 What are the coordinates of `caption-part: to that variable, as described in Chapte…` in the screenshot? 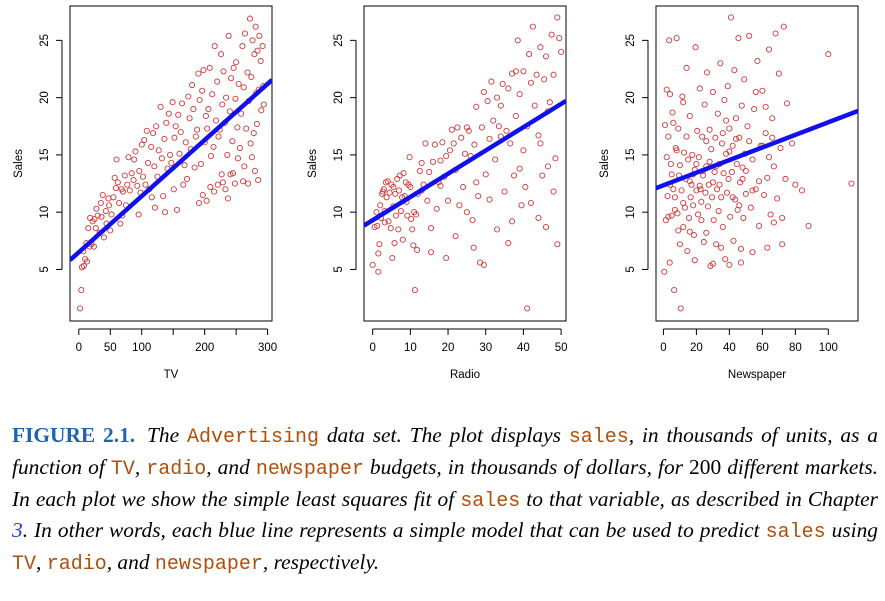 It's located at (699, 498).